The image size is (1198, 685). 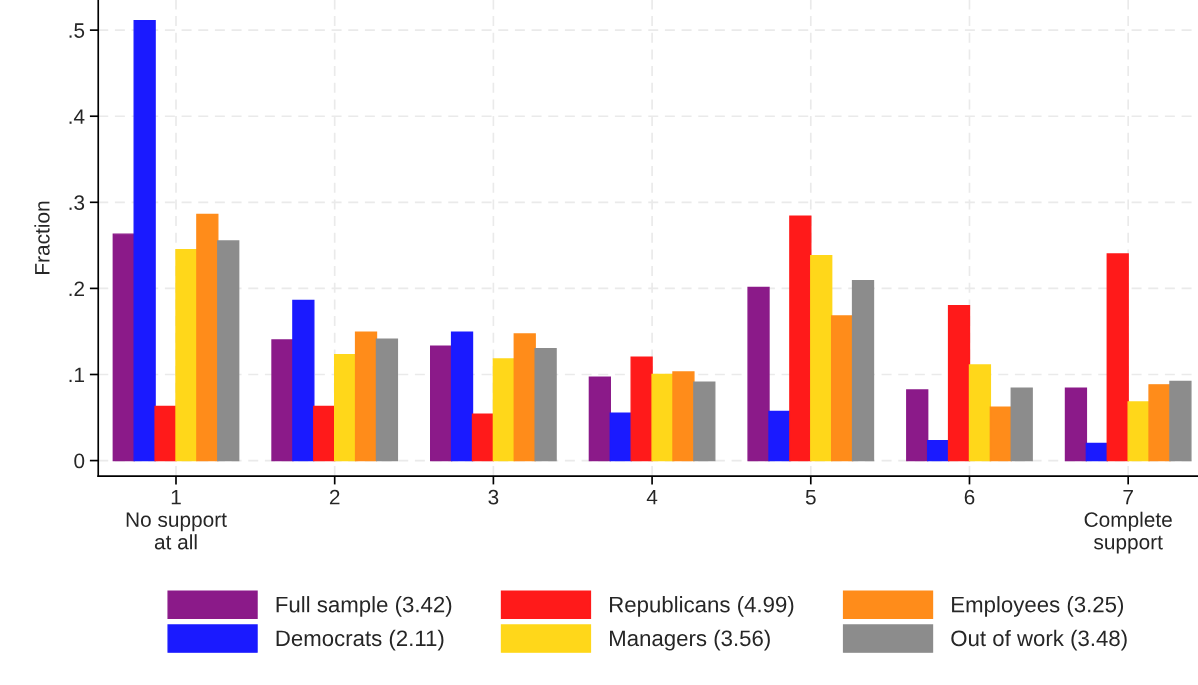 I want to click on legend-label: Democrats (2.11), so click(x=360, y=640).